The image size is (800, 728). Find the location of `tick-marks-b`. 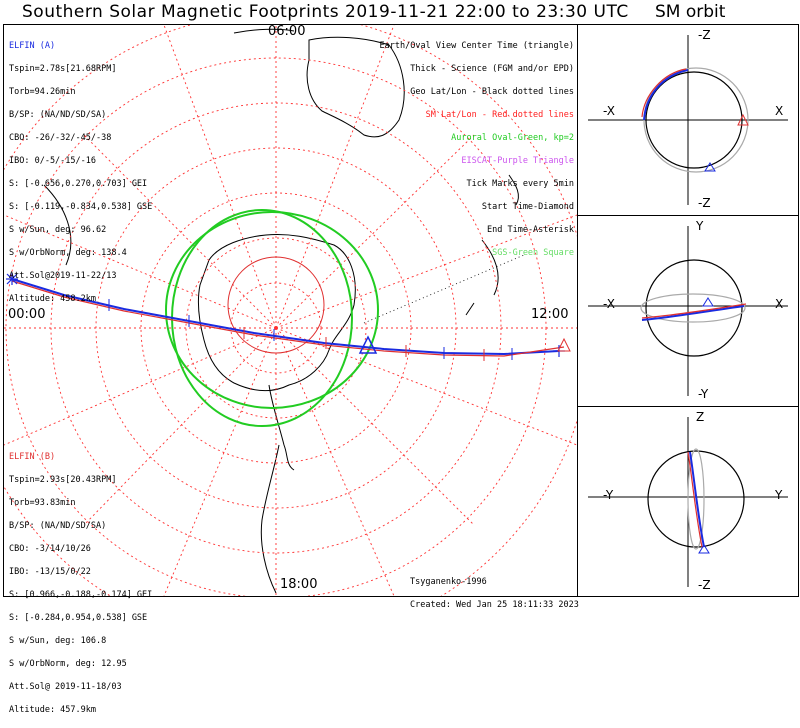

tick-marks-b is located at coordinates (364, 344).